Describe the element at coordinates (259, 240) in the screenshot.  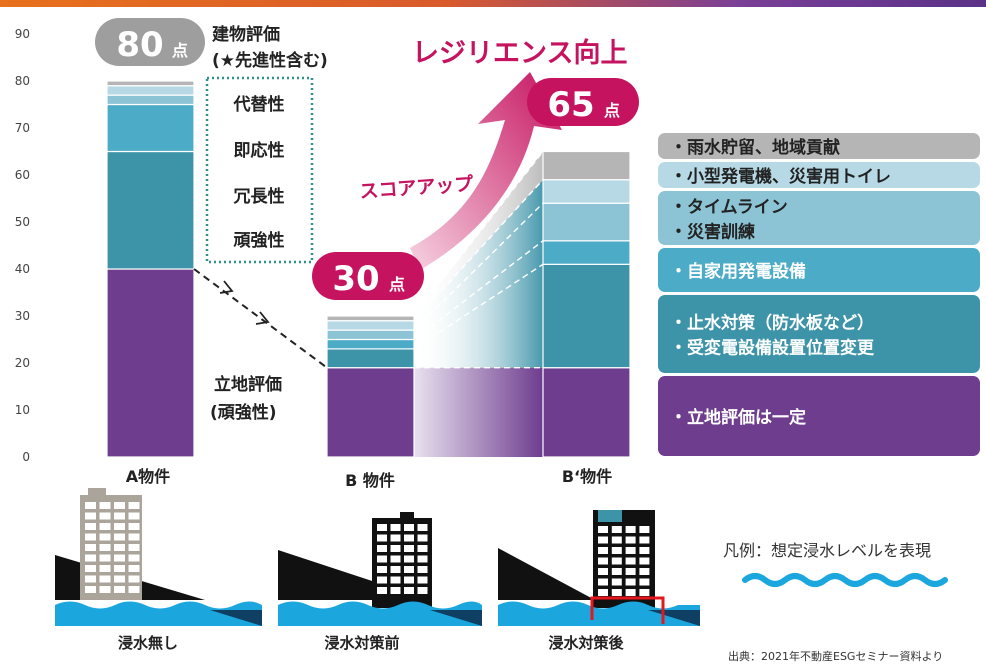
I see `criteria-item: 頑強性` at that location.